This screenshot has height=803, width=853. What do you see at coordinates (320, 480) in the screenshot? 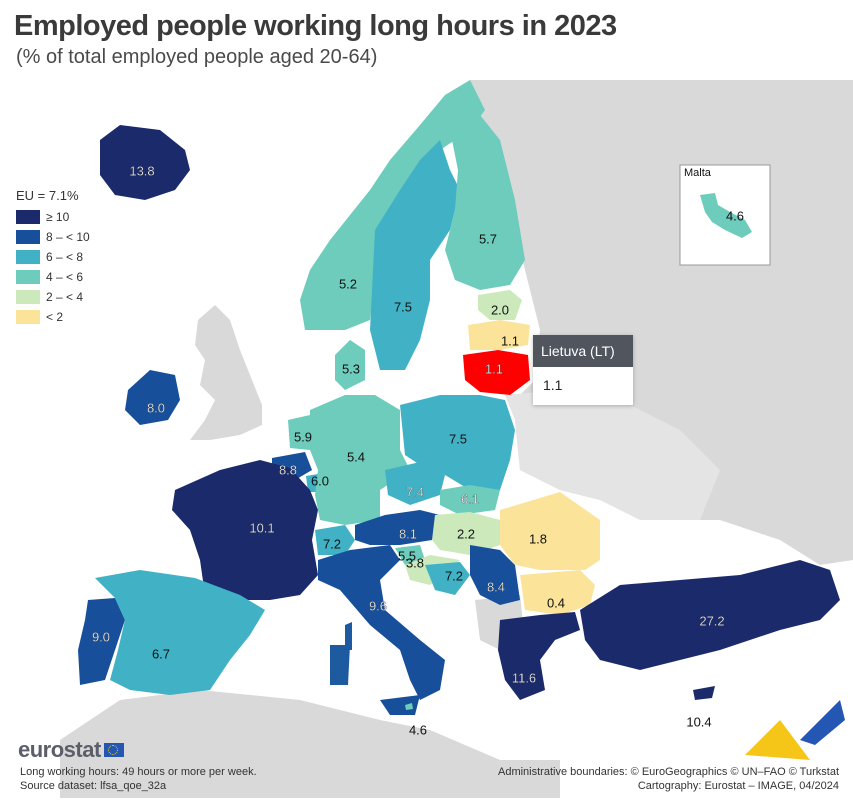
I see `value-label-lu: 6.0` at bounding box center [320, 480].